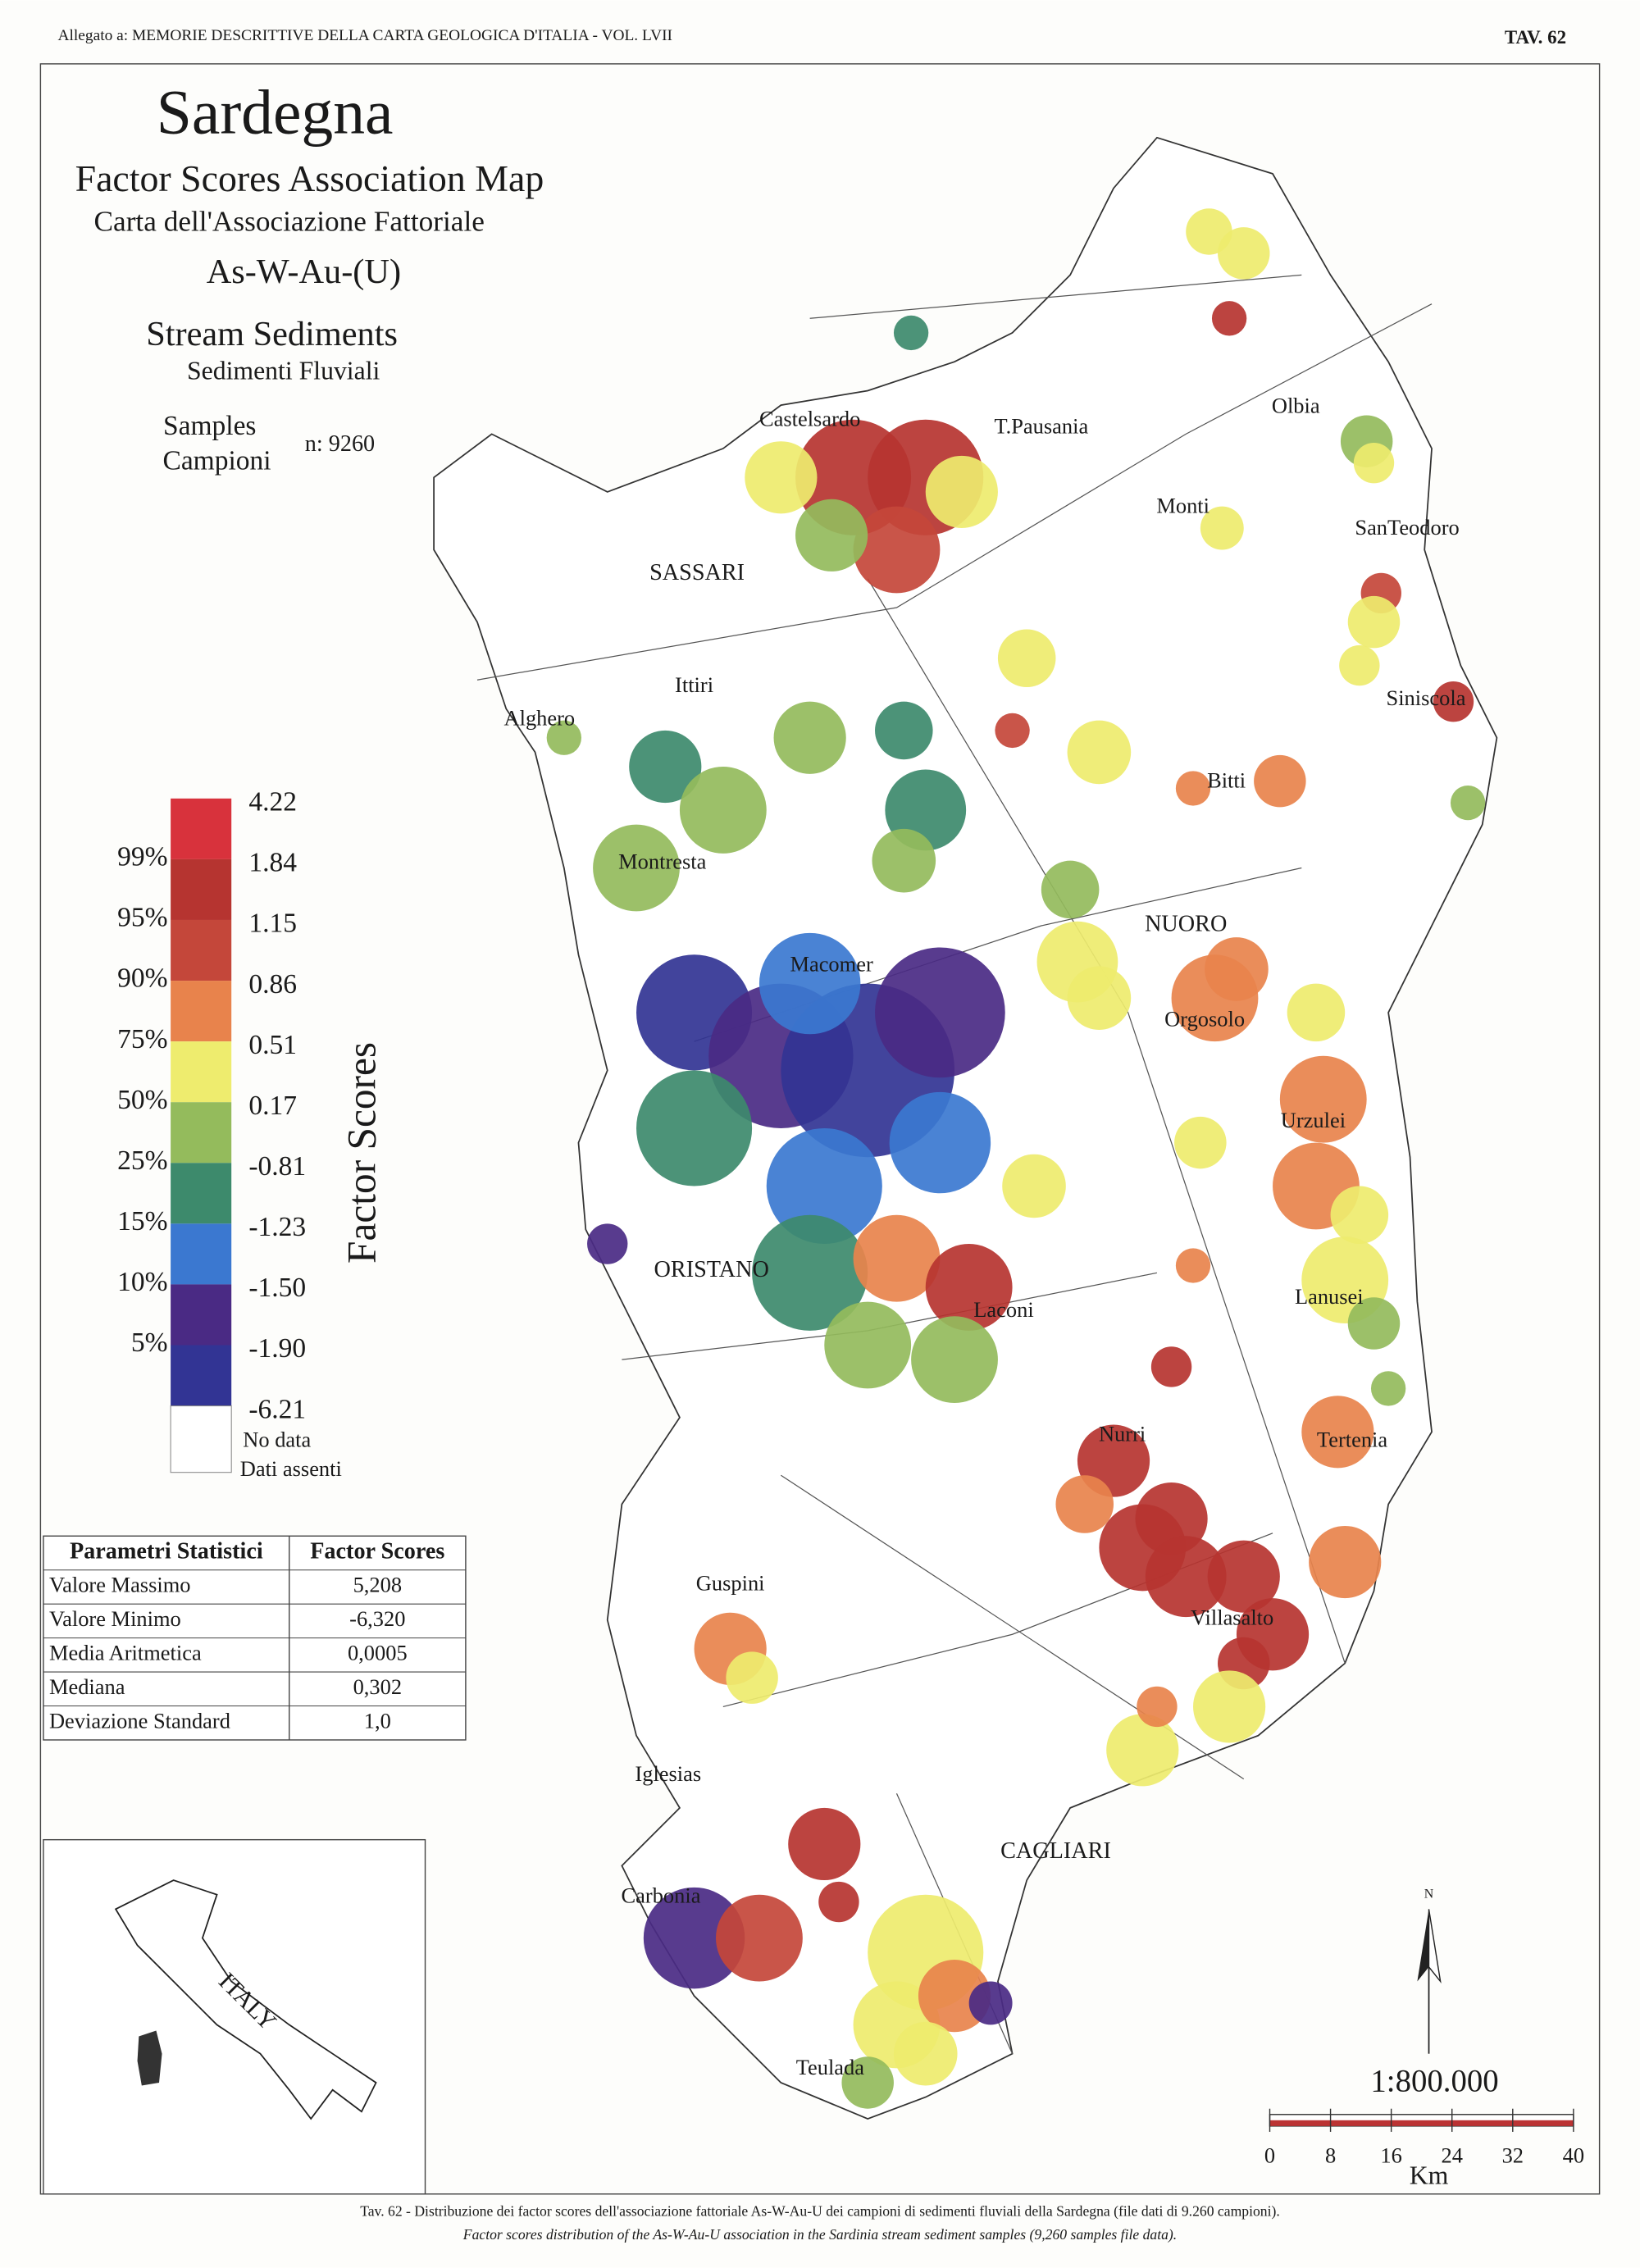 The image size is (1640, 2268). What do you see at coordinates (277, 1166) in the screenshot?
I see `legend-value: -0.81` at bounding box center [277, 1166].